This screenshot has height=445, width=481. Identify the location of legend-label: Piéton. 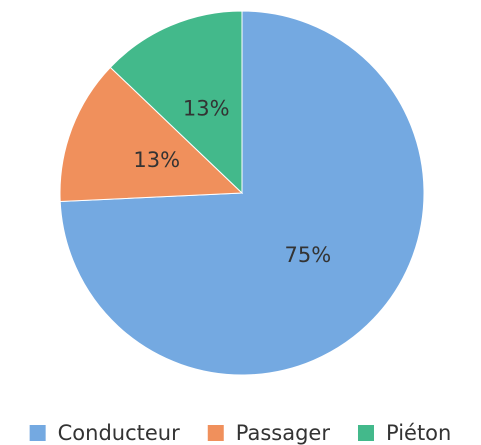
(418, 433).